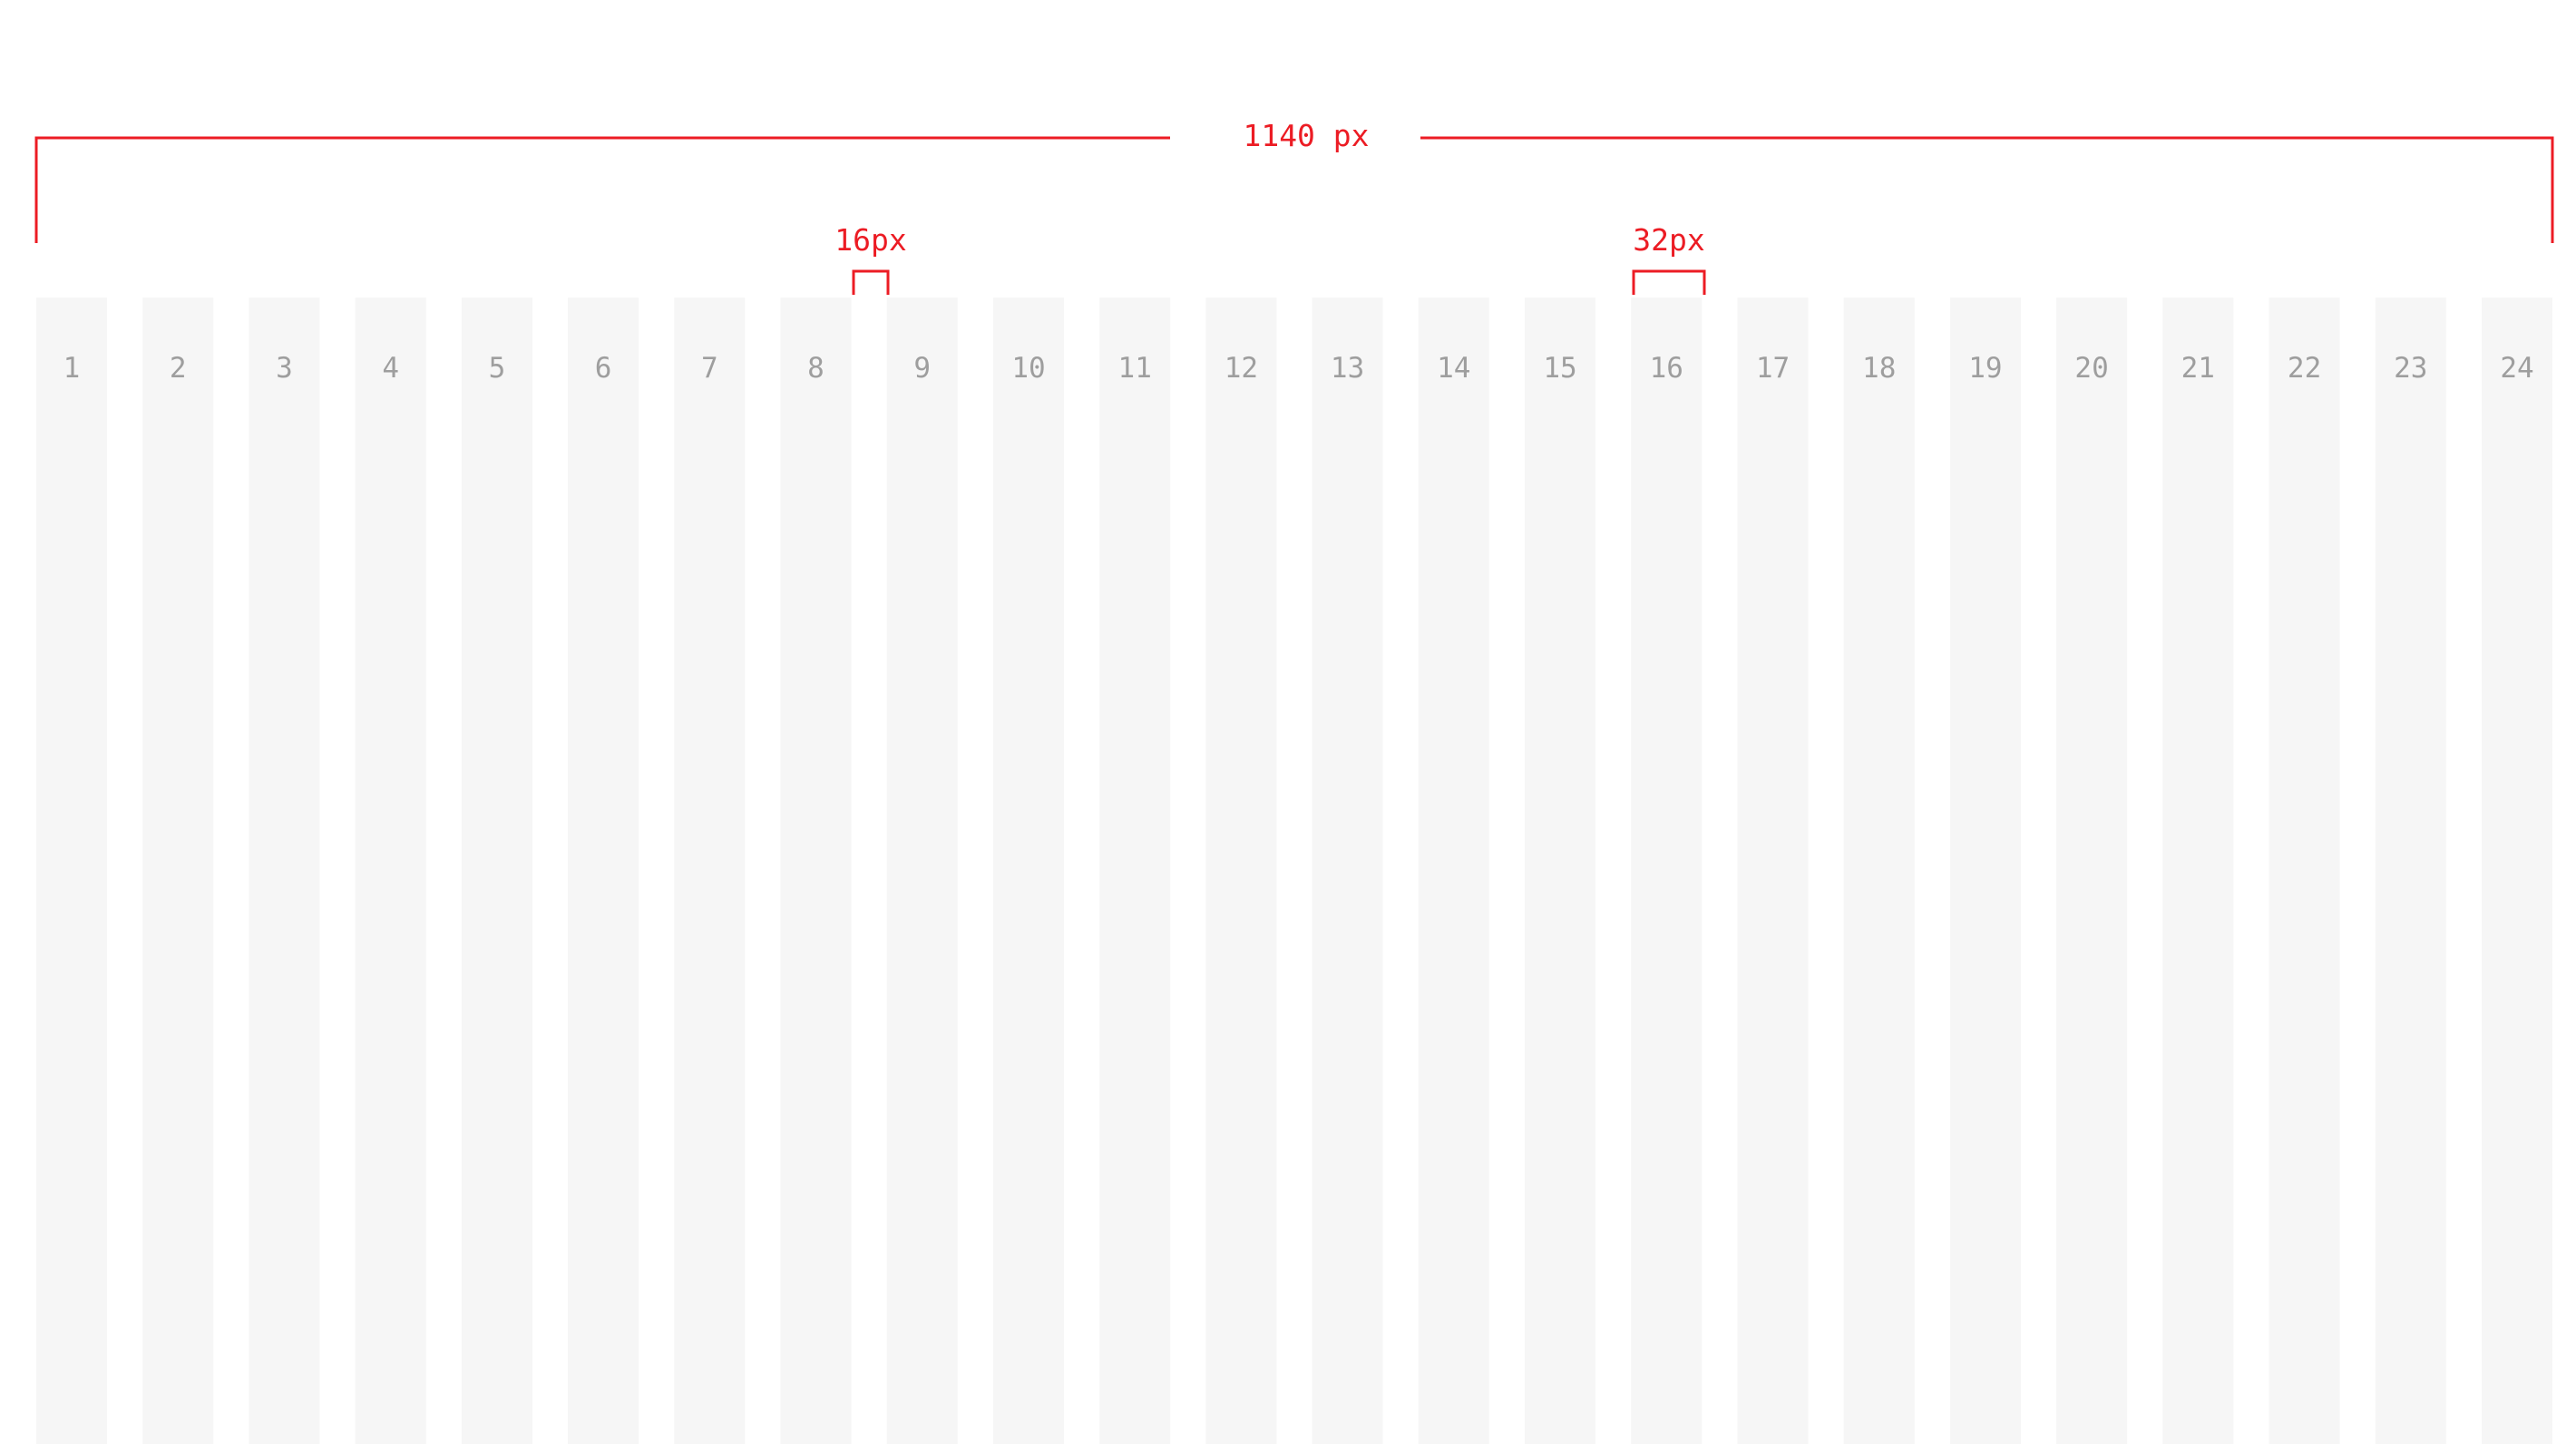 The image size is (2576, 1444). I want to click on grid-column-label: 5, so click(497, 368).